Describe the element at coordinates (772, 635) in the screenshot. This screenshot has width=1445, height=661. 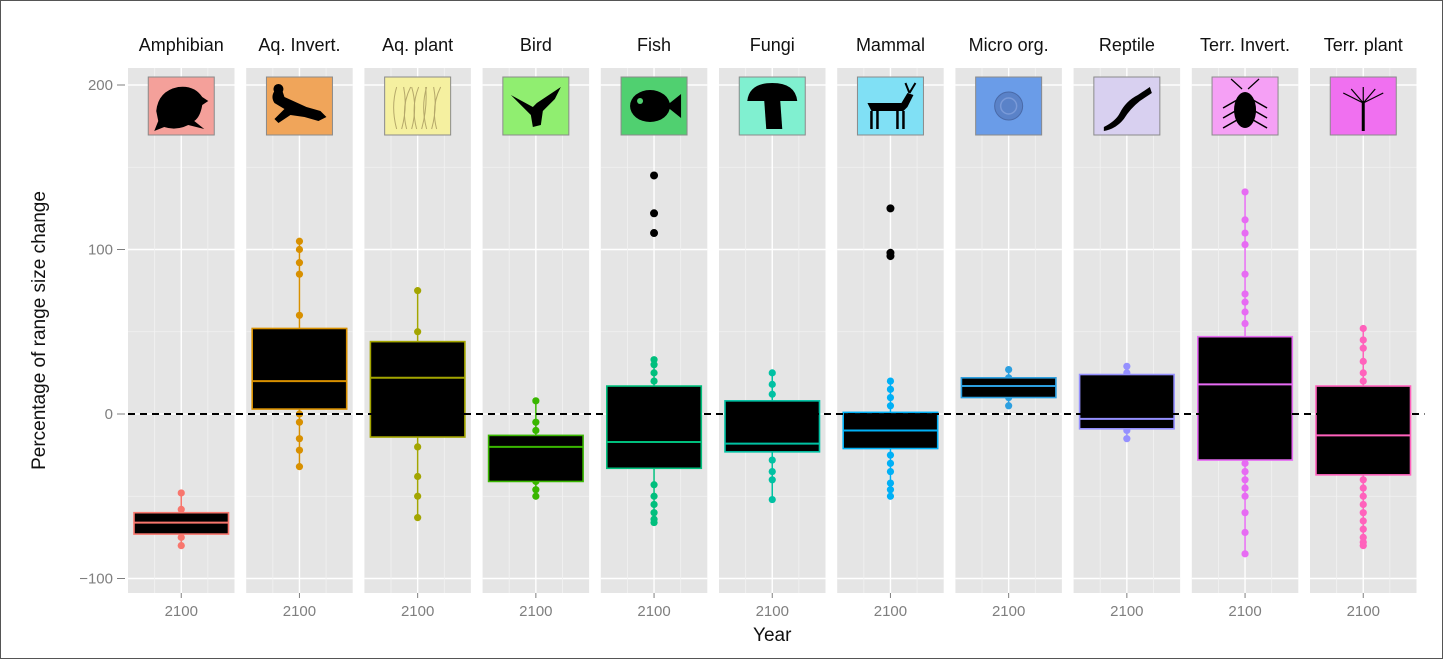
I see `x-axis-title: Year` at that location.